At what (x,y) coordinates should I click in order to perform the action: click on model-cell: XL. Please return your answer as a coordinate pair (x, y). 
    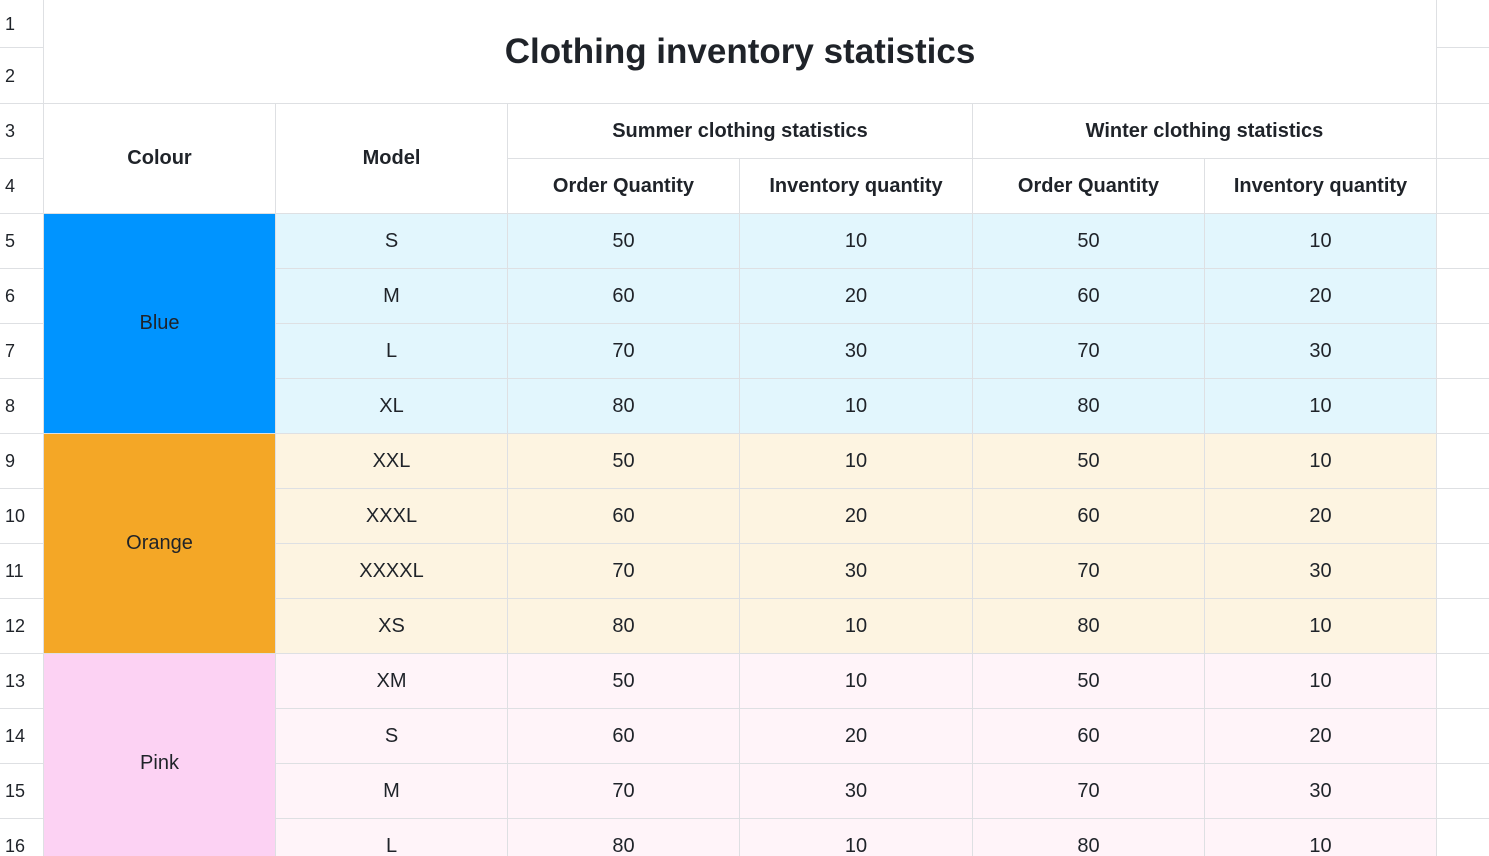
    Looking at the image, I should click on (392, 406).